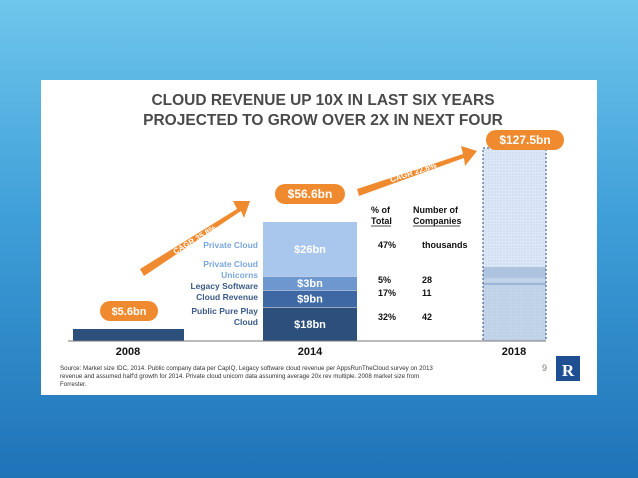 This screenshot has height=478, width=638. What do you see at coordinates (128, 335) in the screenshot?
I see `bar-2008` at bounding box center [128, 335].